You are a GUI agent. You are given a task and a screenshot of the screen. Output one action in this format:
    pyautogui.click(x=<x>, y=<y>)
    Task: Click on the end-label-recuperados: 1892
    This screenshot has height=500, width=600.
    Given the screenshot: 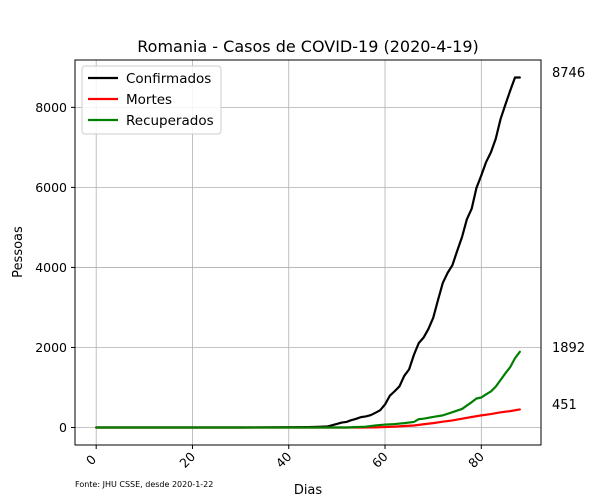 What is the action you would take?
    pyautogui.click(x=568, y=348)
    